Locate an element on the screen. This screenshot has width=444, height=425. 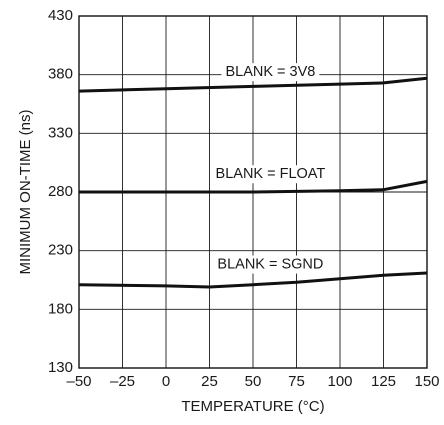
x-axis-title: TEMPERATURE (°C) is located at coordinates (252, 406).